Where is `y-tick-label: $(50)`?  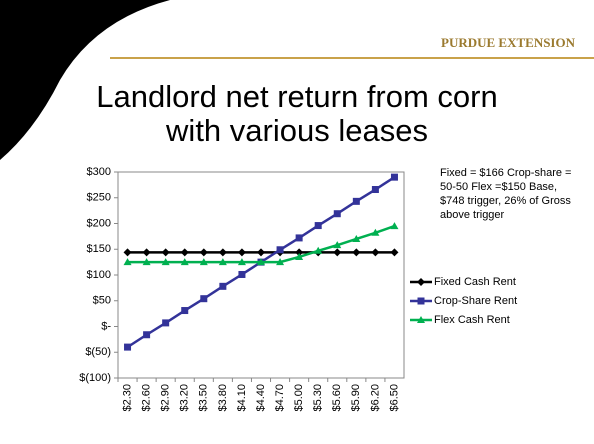 y-tick-label: $(50) is located at coordinates (98, 352).